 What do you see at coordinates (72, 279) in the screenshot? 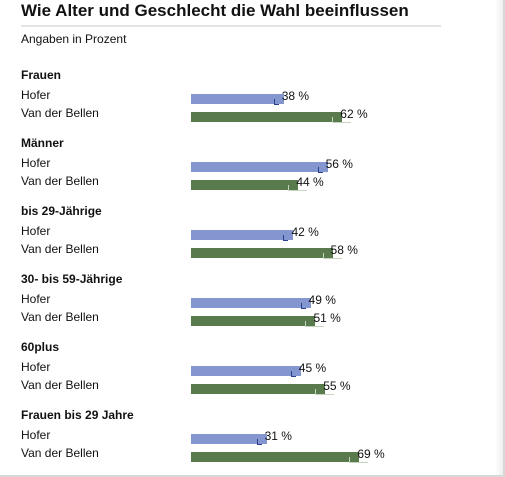
I see `group-title: 30- bis 59-Jährige` at bounding box center [72, 279].